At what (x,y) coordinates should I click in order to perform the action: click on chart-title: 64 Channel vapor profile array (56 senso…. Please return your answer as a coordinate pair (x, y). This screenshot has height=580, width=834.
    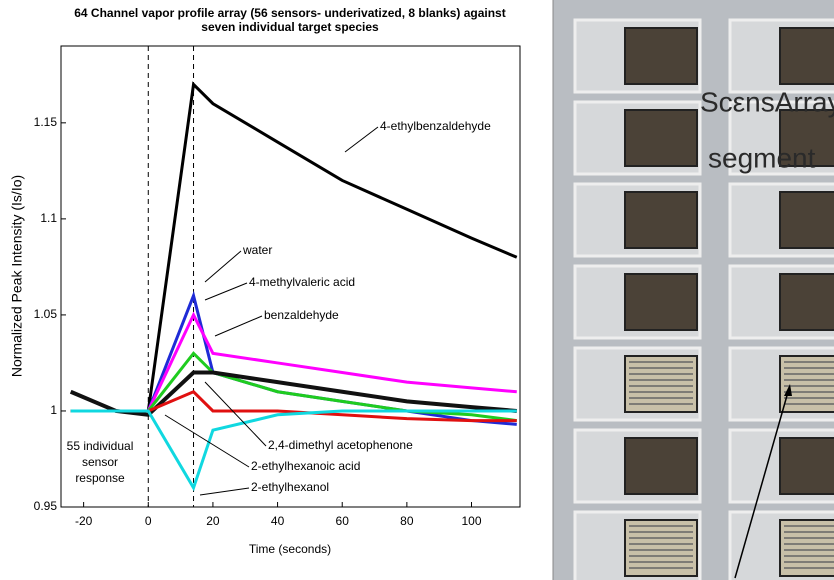
    Looking at the image, I should click on (290, 20).